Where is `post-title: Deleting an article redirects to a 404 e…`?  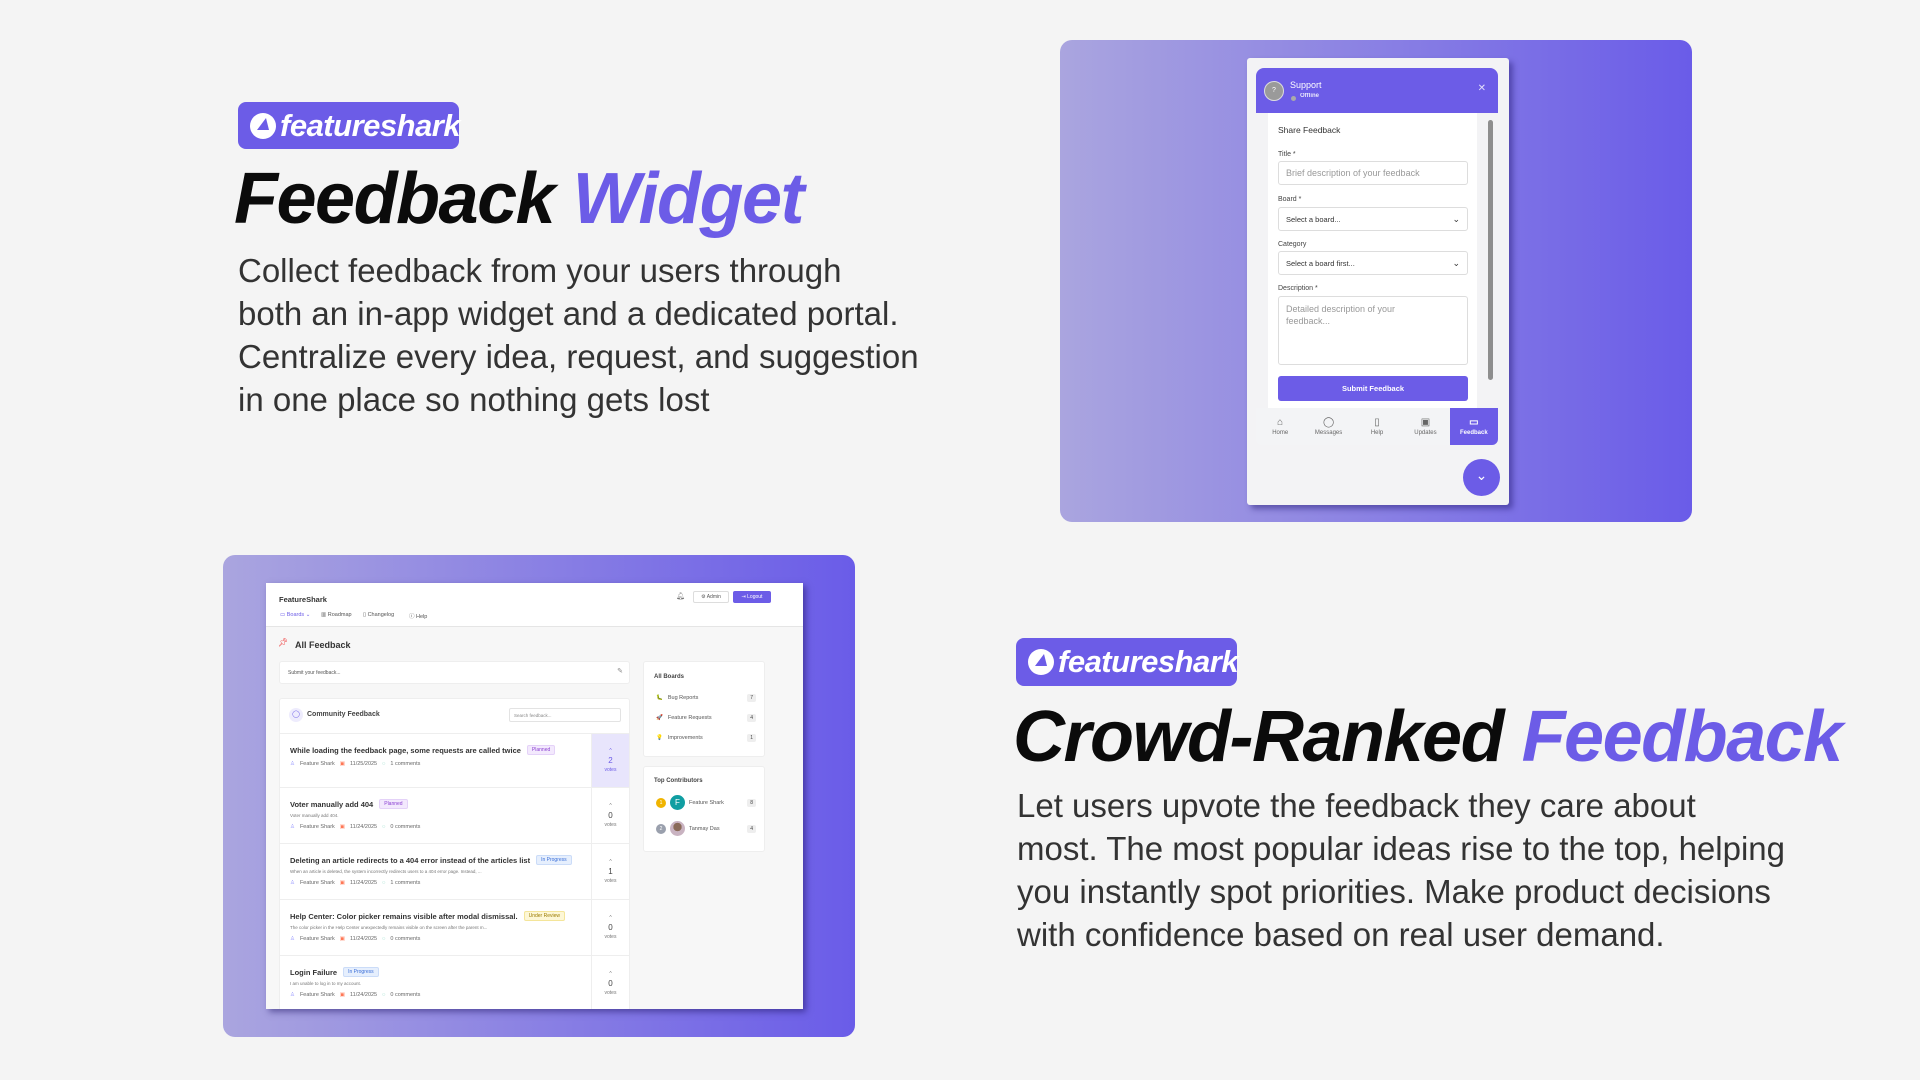
post-title: Deleting an article redirects to a 404 e… is located at coordinates (431, 860).